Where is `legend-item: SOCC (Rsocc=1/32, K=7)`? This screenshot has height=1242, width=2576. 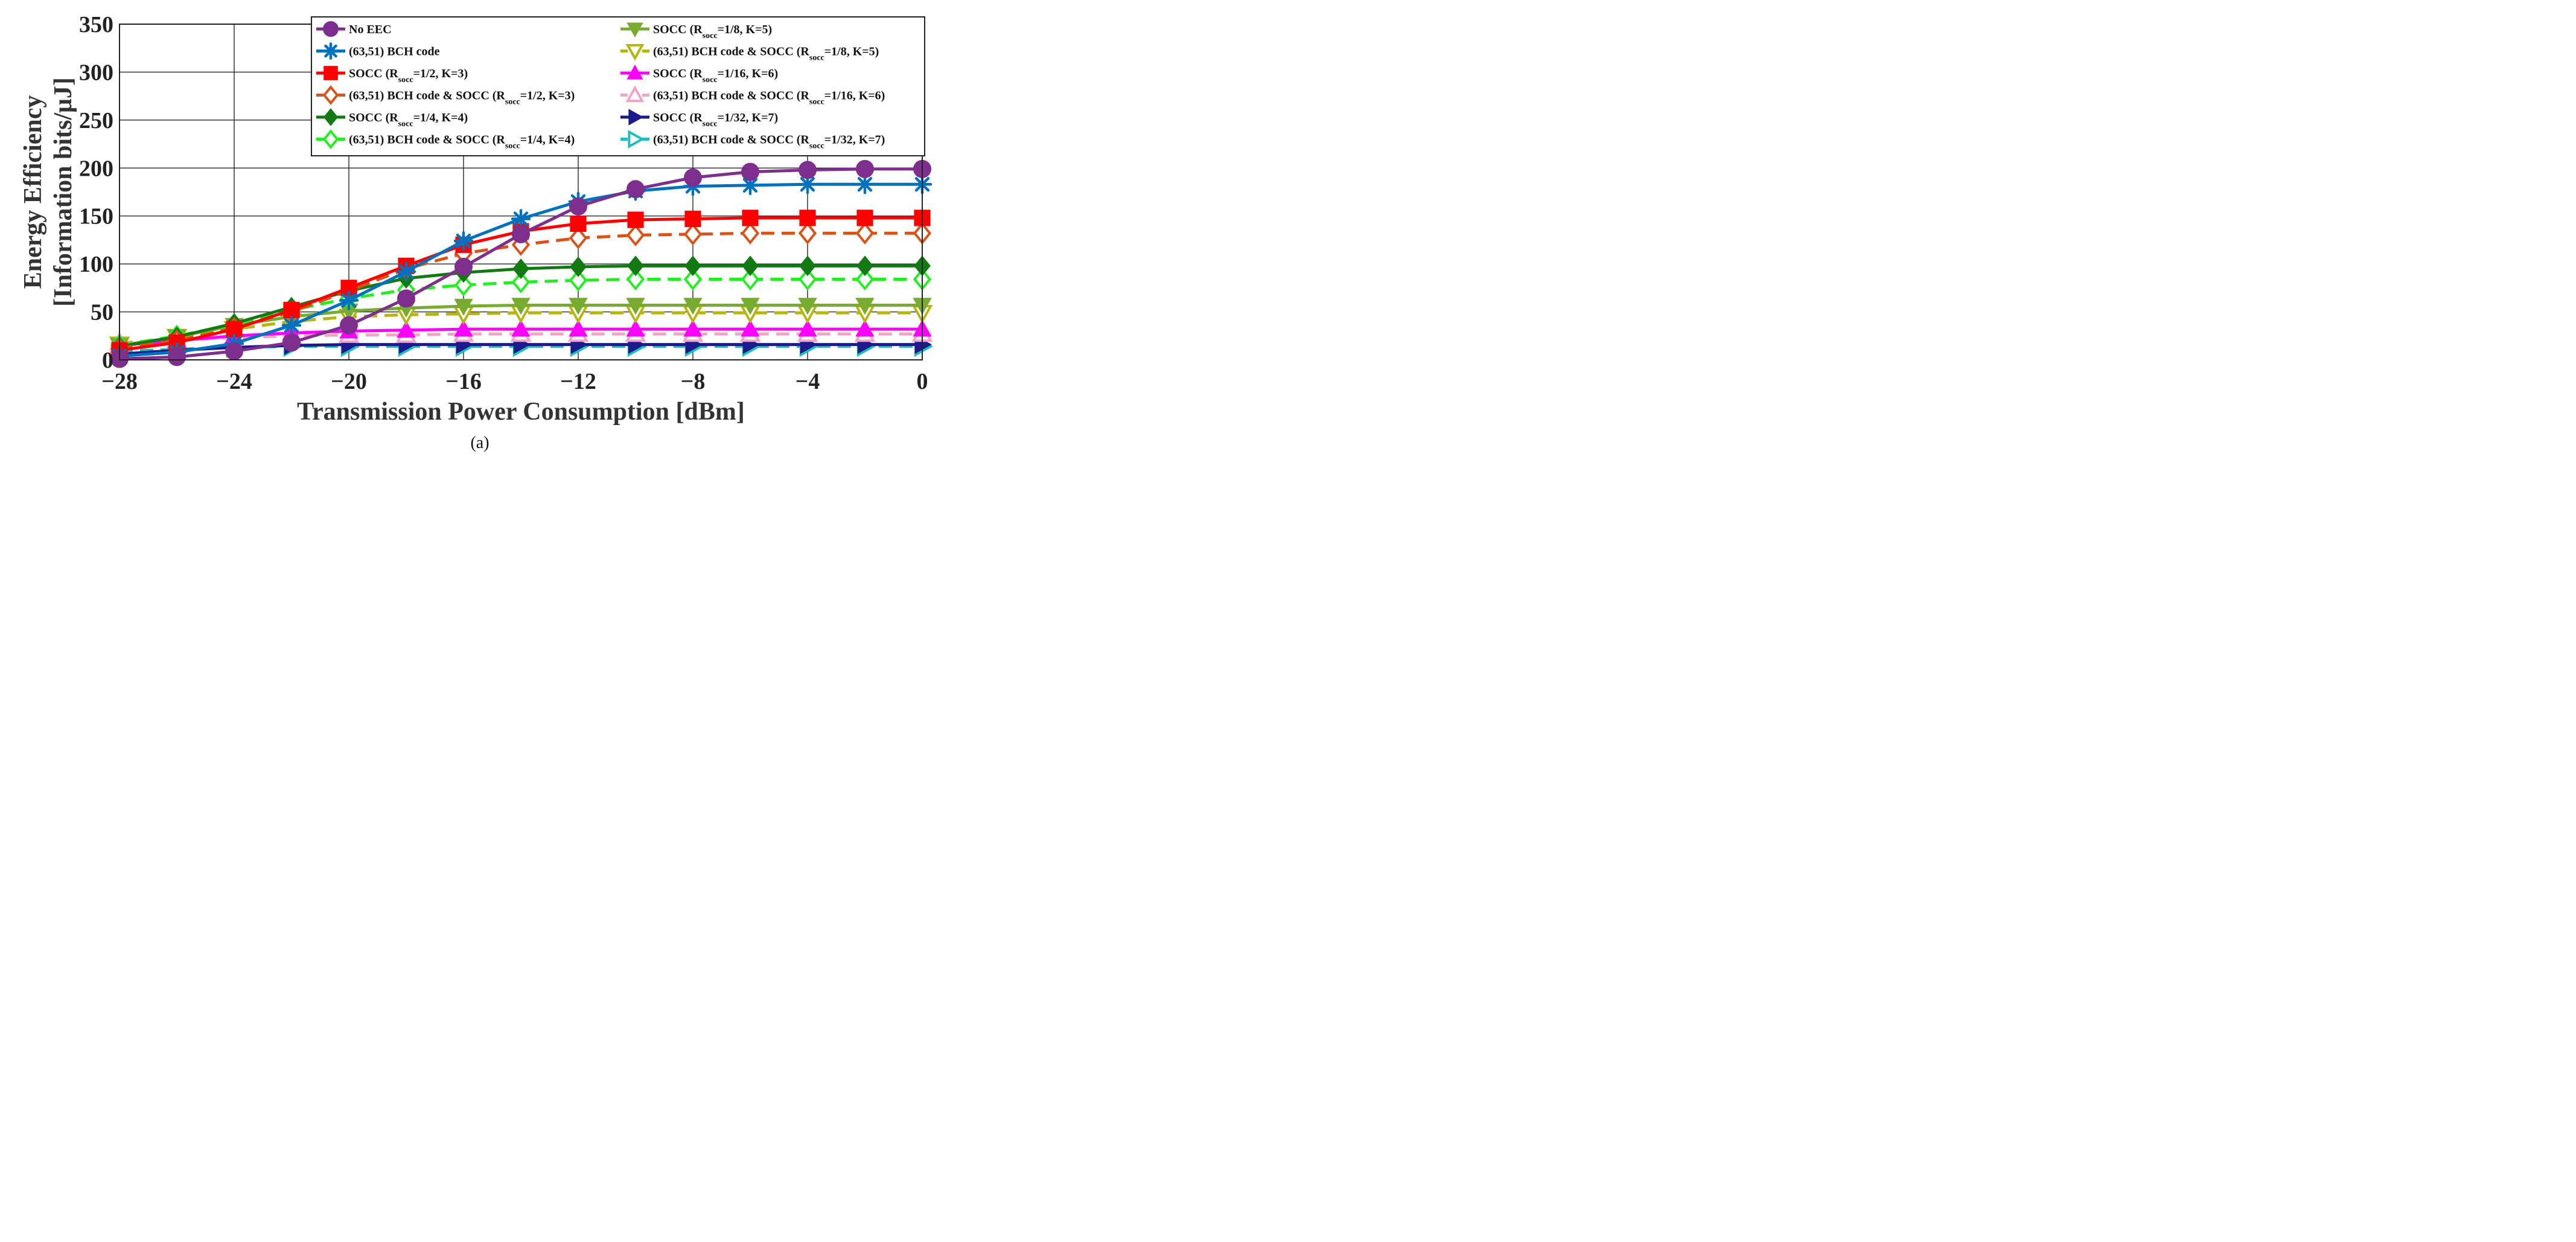
legend-item: SOCC (Rsocc=1/32, K=7) is located at coordinates (699, 119).